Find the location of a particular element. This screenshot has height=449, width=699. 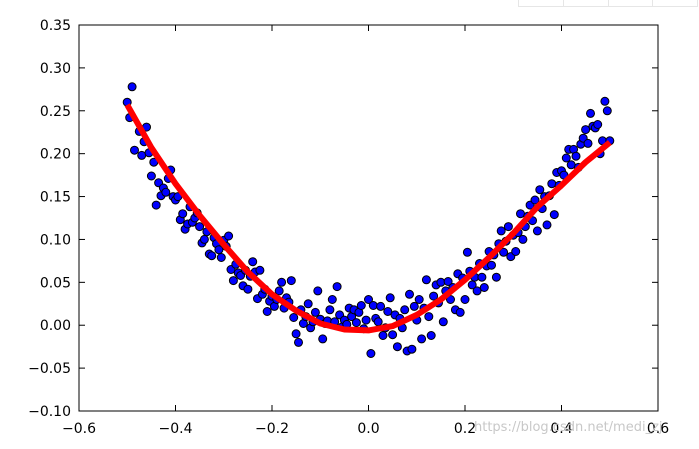

y-tick-label: 0.20 is located at coordinates (55, 155).